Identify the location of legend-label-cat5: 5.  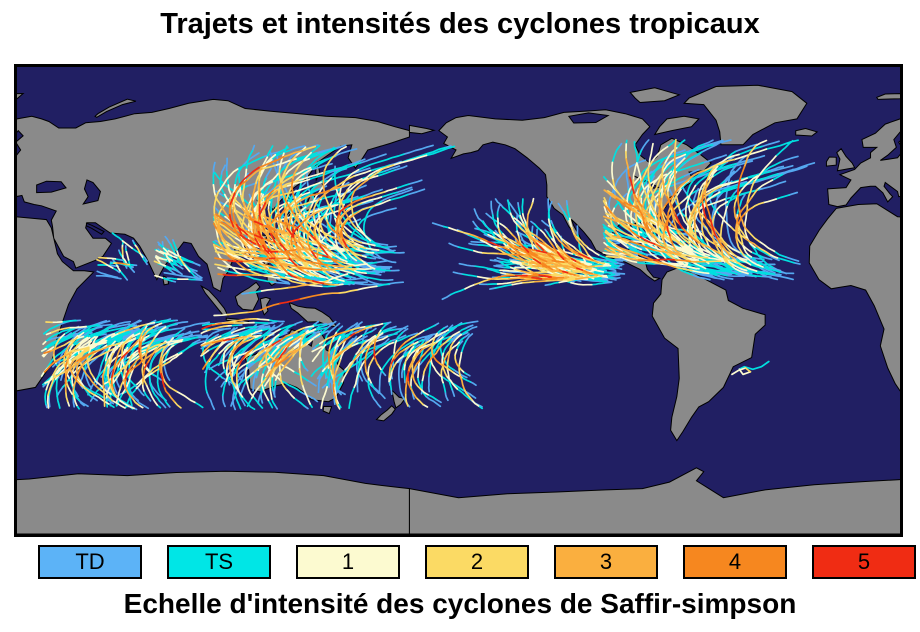
(864, 561).